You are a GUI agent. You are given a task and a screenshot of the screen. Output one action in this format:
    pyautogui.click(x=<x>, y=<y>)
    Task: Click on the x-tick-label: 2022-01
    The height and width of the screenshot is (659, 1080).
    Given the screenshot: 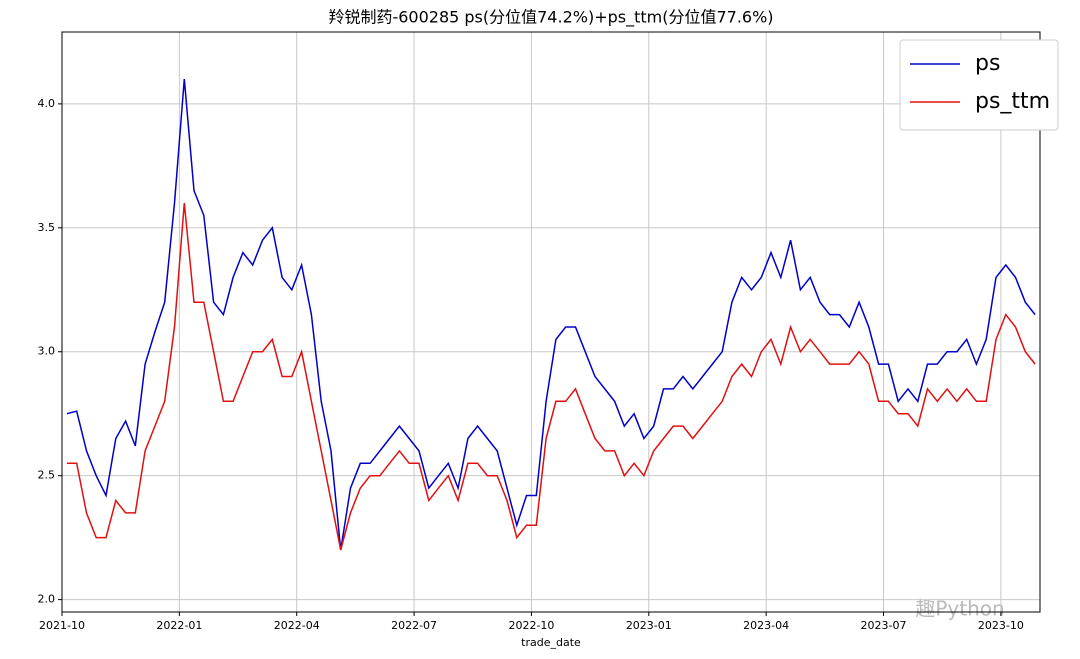 What is the action you would take?
    pyautogui.click(x=179, y=625)
    